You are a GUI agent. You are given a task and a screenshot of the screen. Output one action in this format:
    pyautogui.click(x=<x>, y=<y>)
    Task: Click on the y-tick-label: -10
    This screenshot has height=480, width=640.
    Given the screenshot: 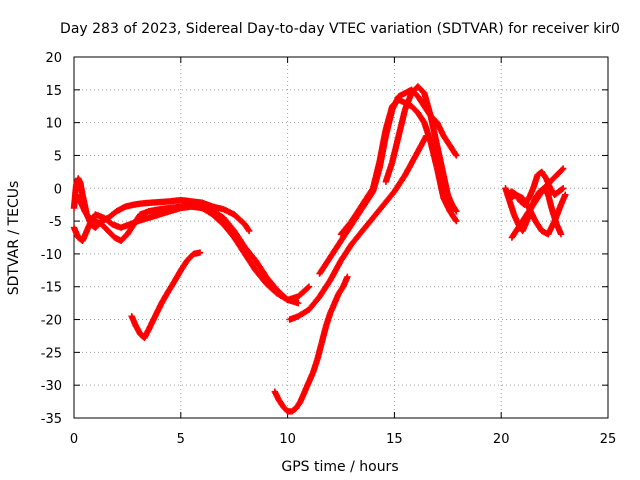 What is the action you would take?
    pyautogui.click(x=51, y=255)
    